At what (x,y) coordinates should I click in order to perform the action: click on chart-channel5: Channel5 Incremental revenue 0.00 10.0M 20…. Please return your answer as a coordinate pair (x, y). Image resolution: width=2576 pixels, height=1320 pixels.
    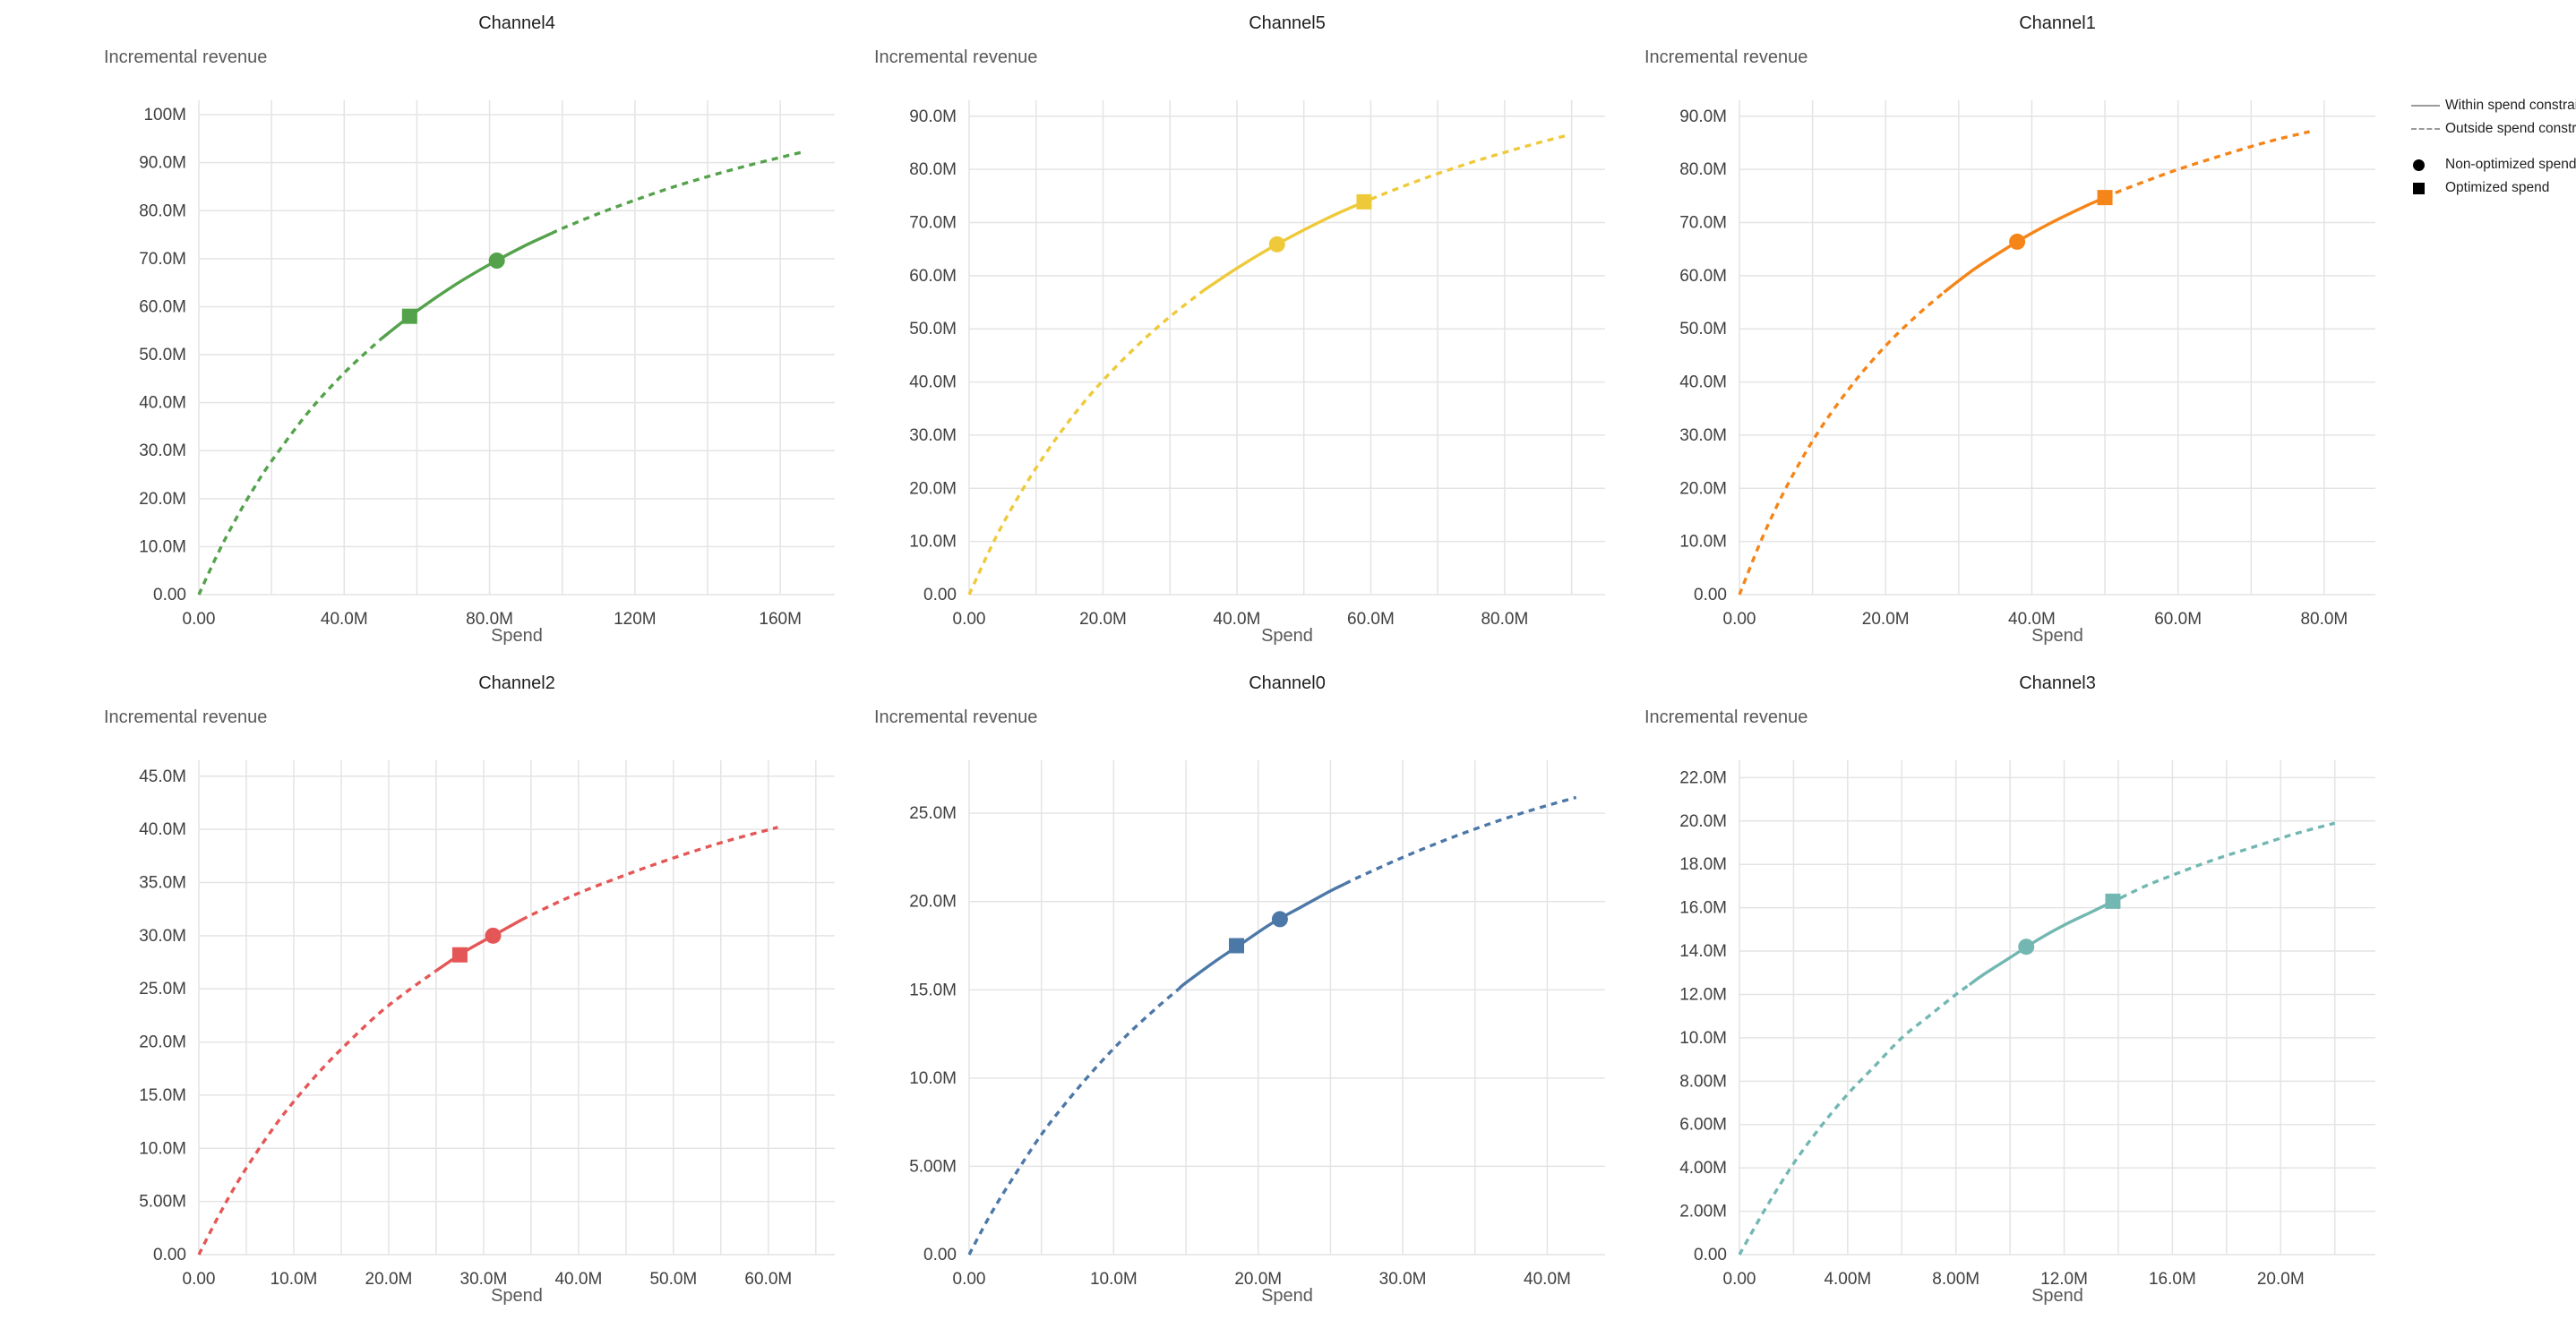
    Looking at the image, I should click on (1236, 330).